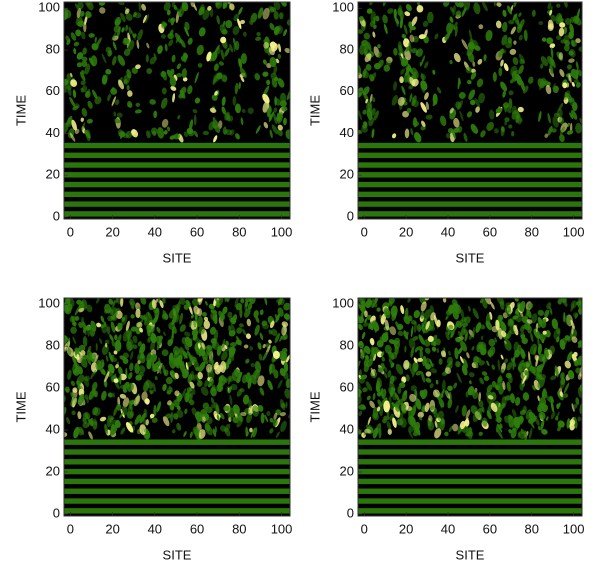 This screenshot has height=570, width=606. Describe the element at coordinates (574, 528) in the screenshot. I see `x-tick-label: 100` at that location.